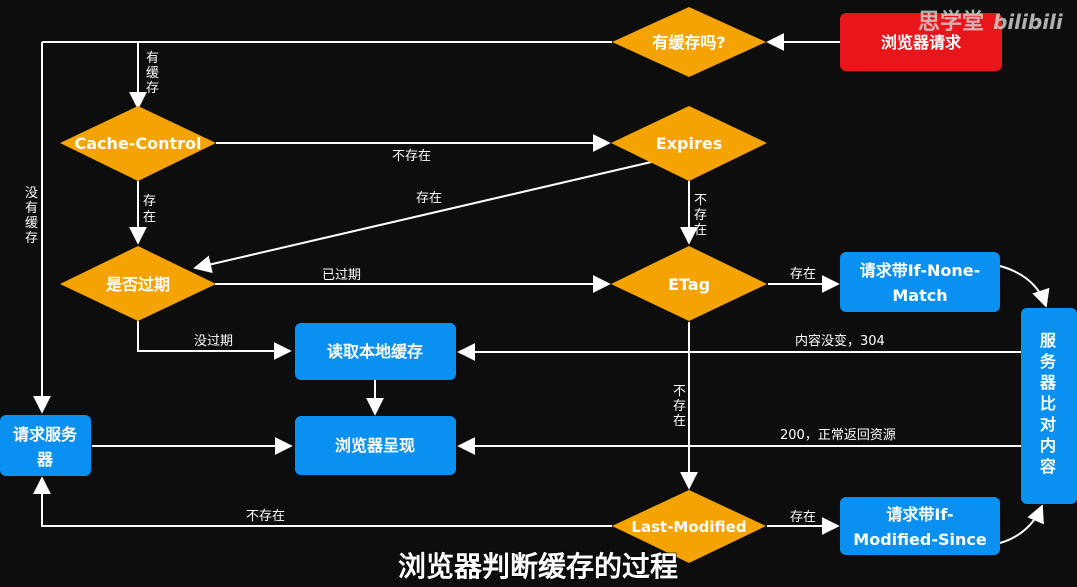  What do you see at coordinates (1021, 524) in the screenshot?
I see `edge-ifmodifiedsince-to-server` at bounding box center [1021, 524].